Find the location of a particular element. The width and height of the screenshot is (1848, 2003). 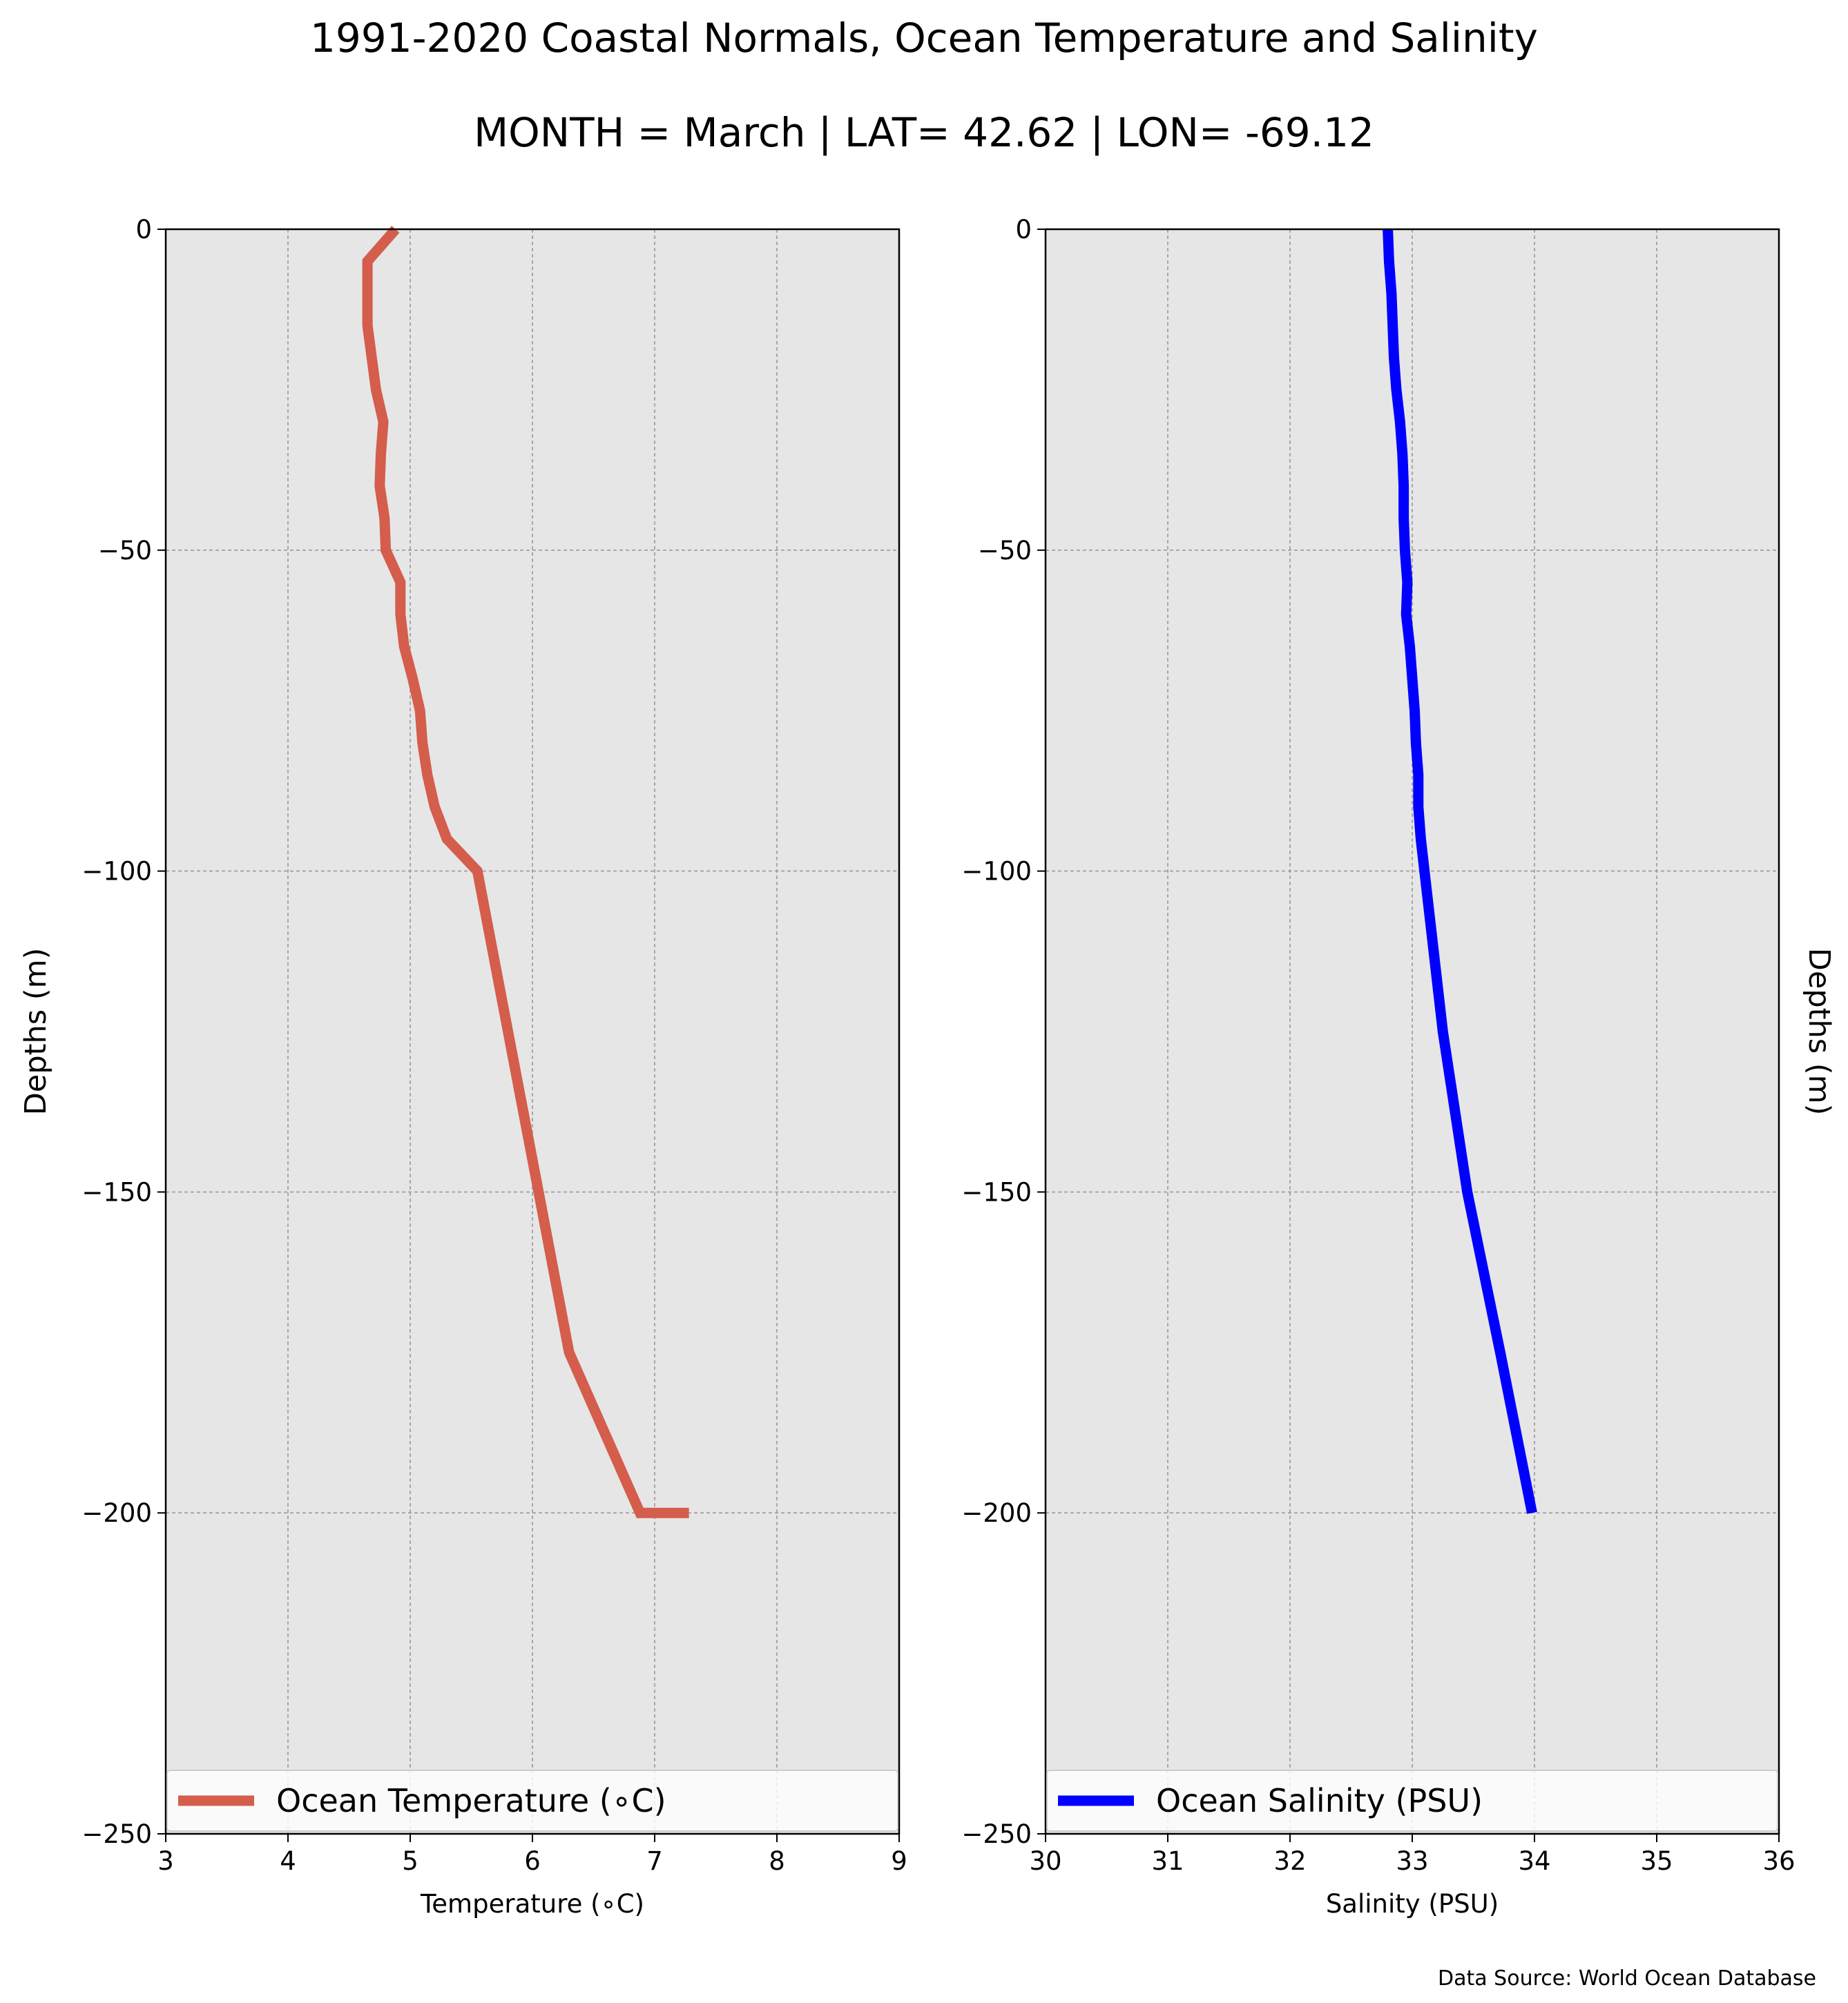

salinity-legend-box is located at coordinates (1412, 1801).